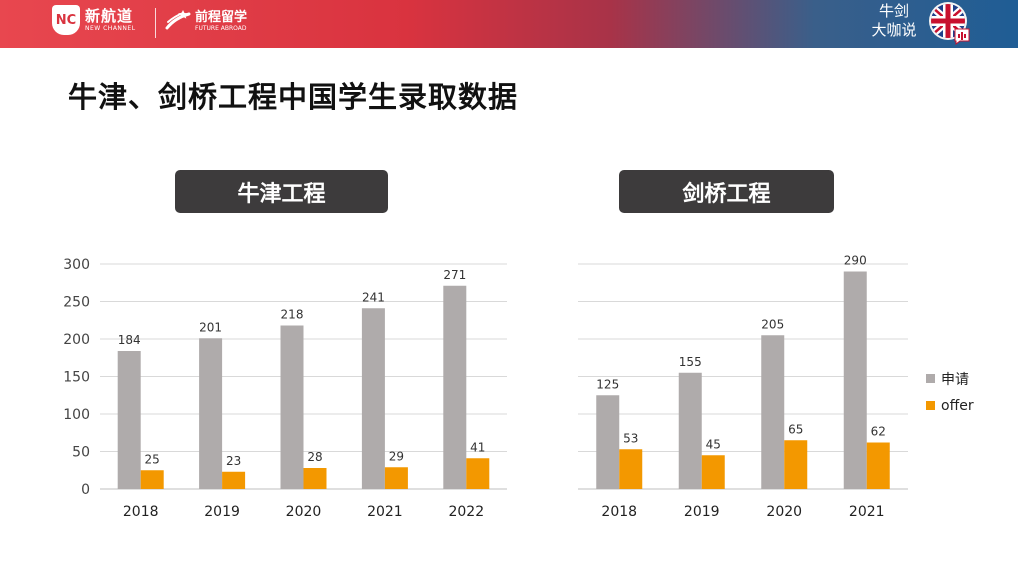  I want to click on brand-line2: 大咖说, so click(894, 30).